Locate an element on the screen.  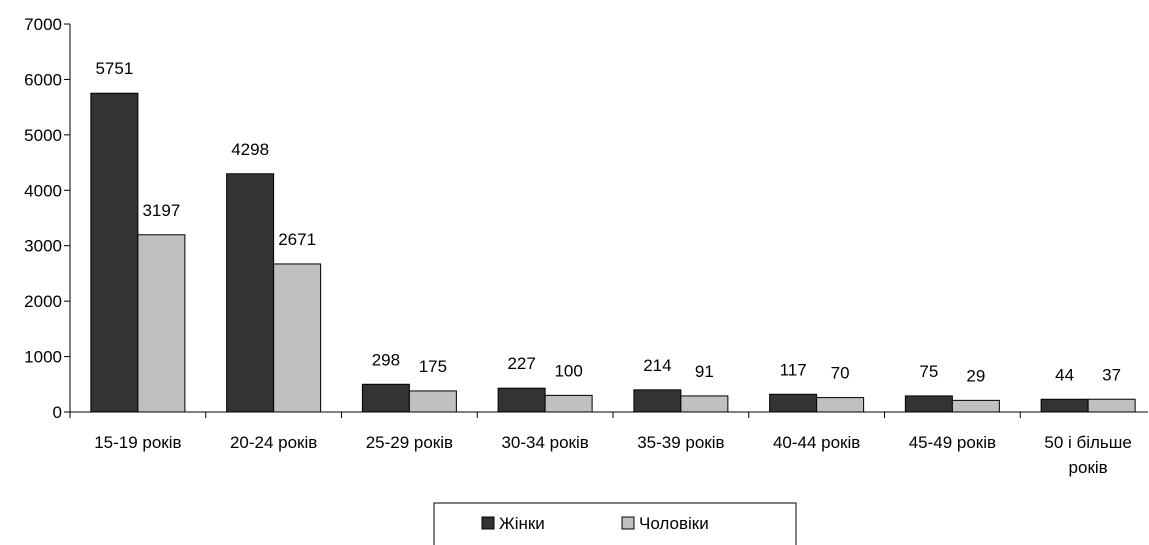
data-label: 5751 is located at coordinates (114, 68).